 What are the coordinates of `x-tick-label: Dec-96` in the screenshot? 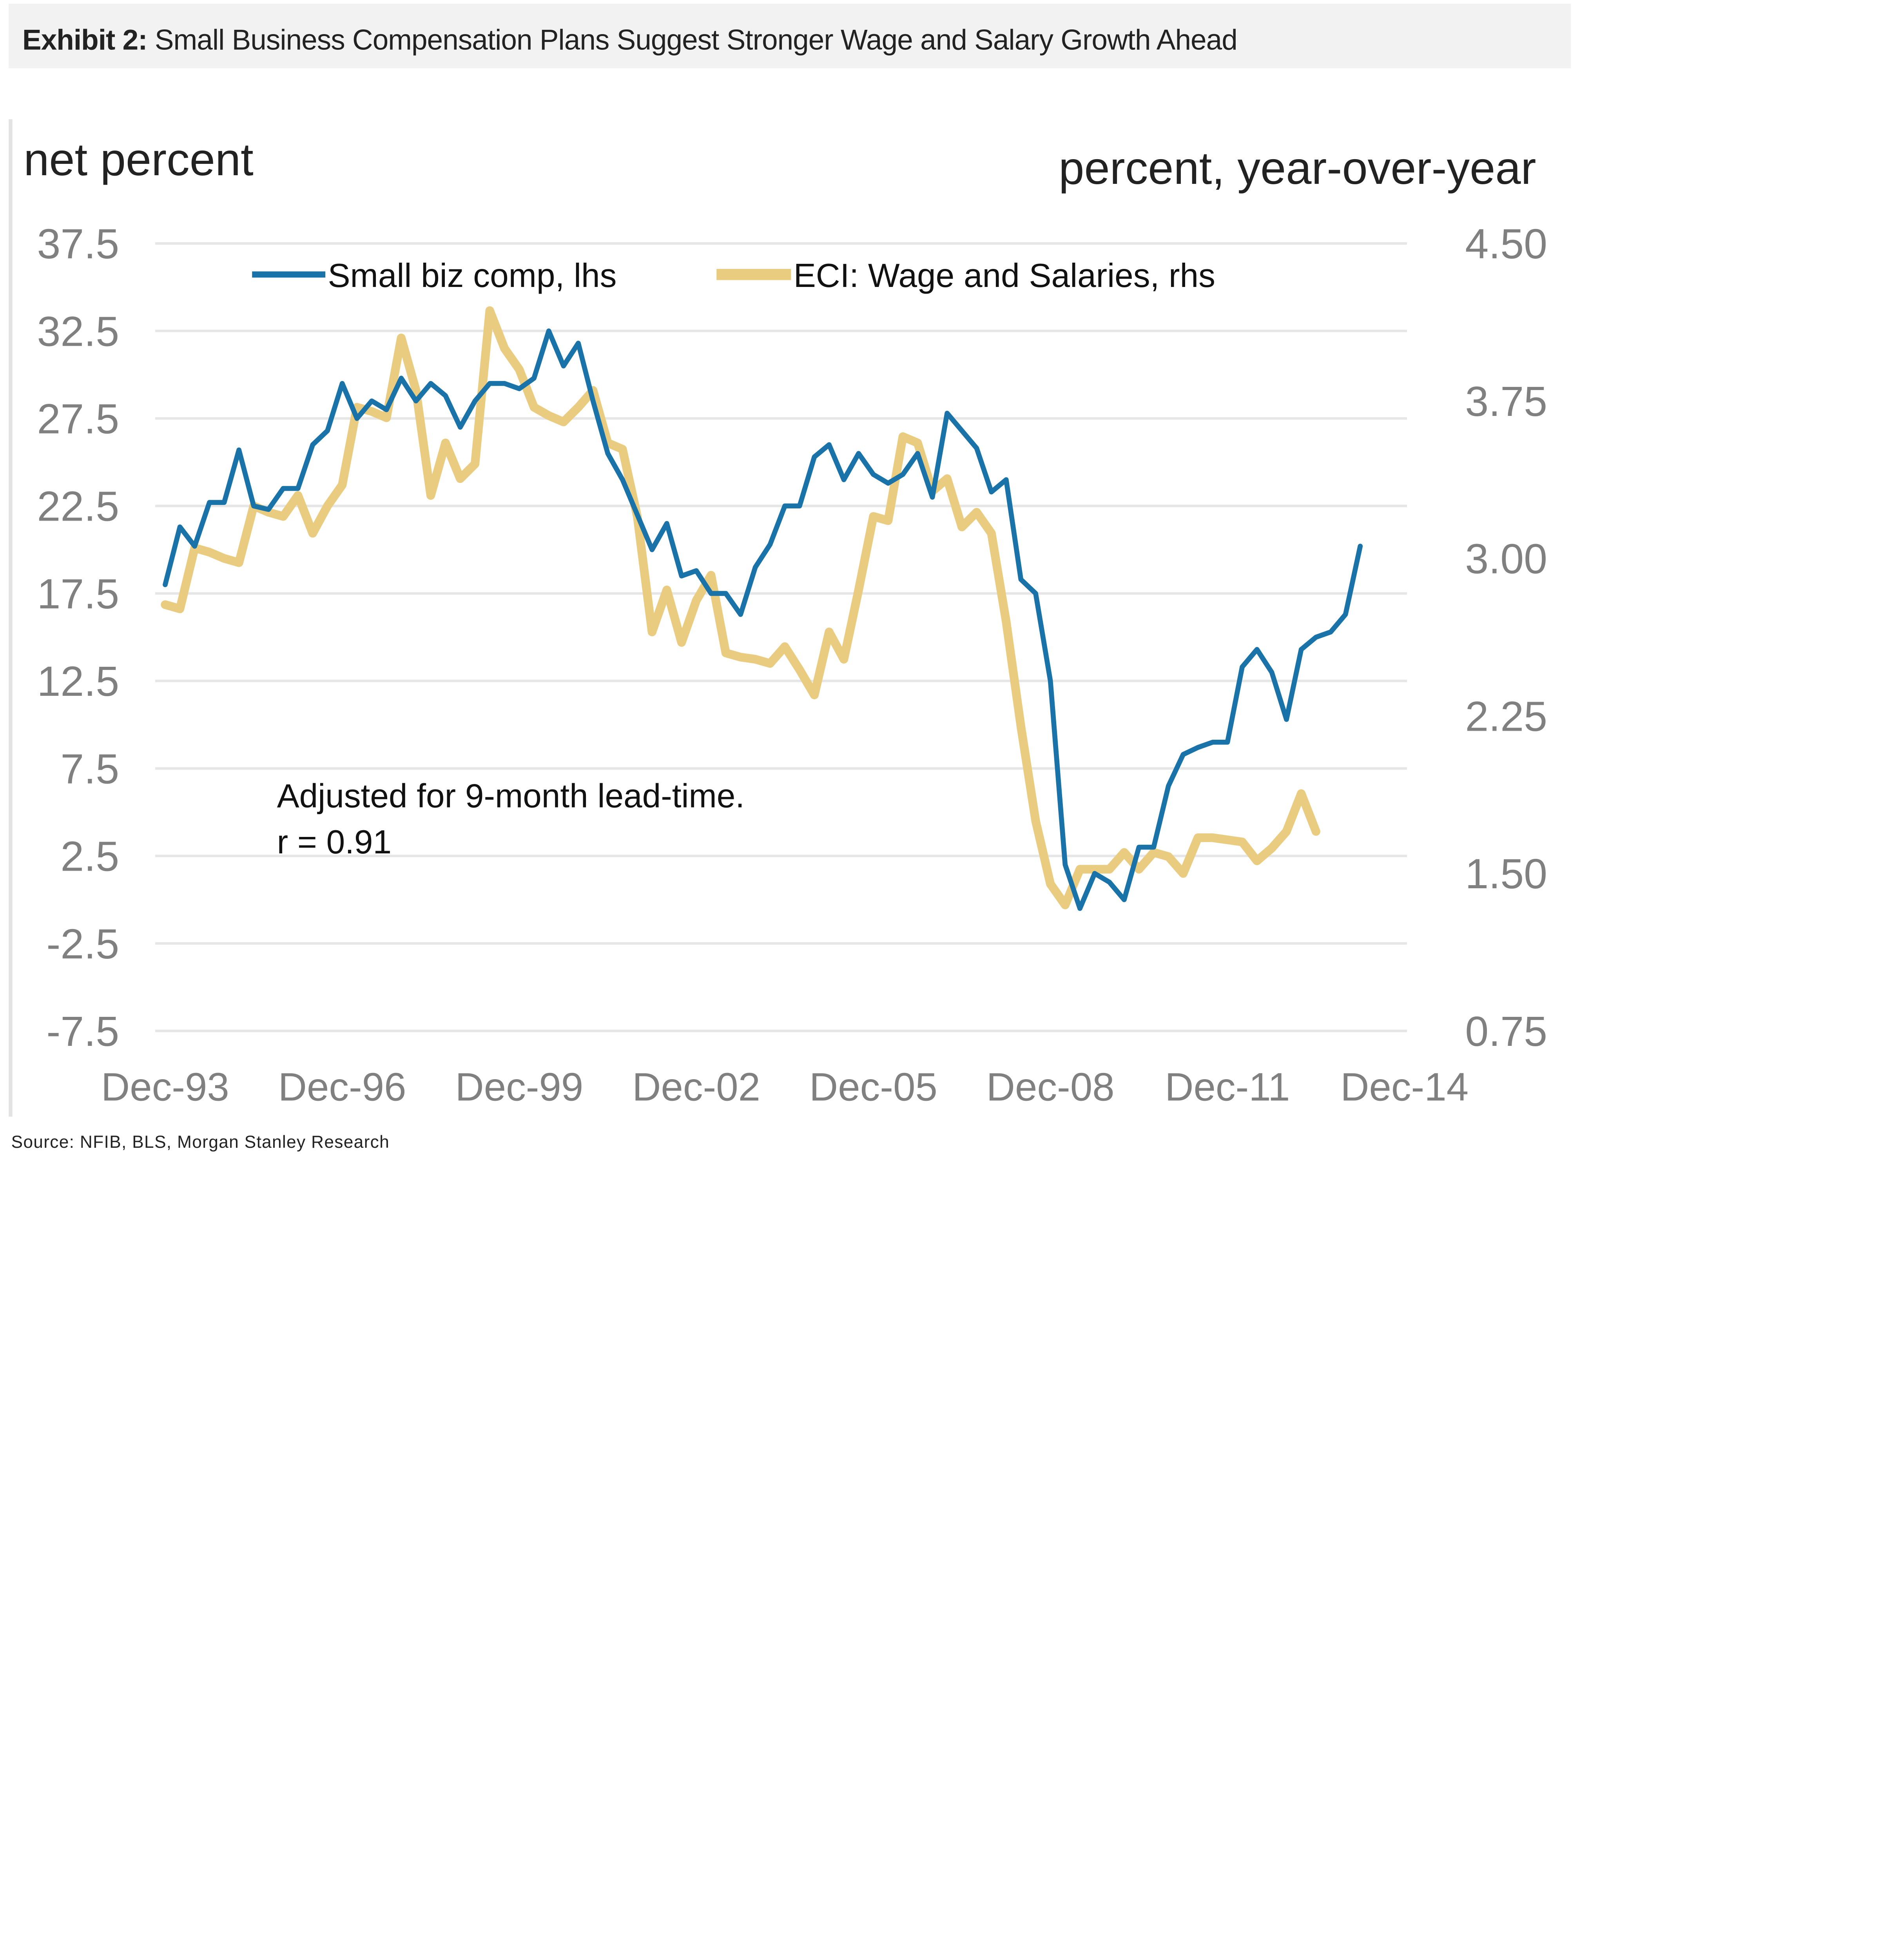 It's located at (342, 1087).